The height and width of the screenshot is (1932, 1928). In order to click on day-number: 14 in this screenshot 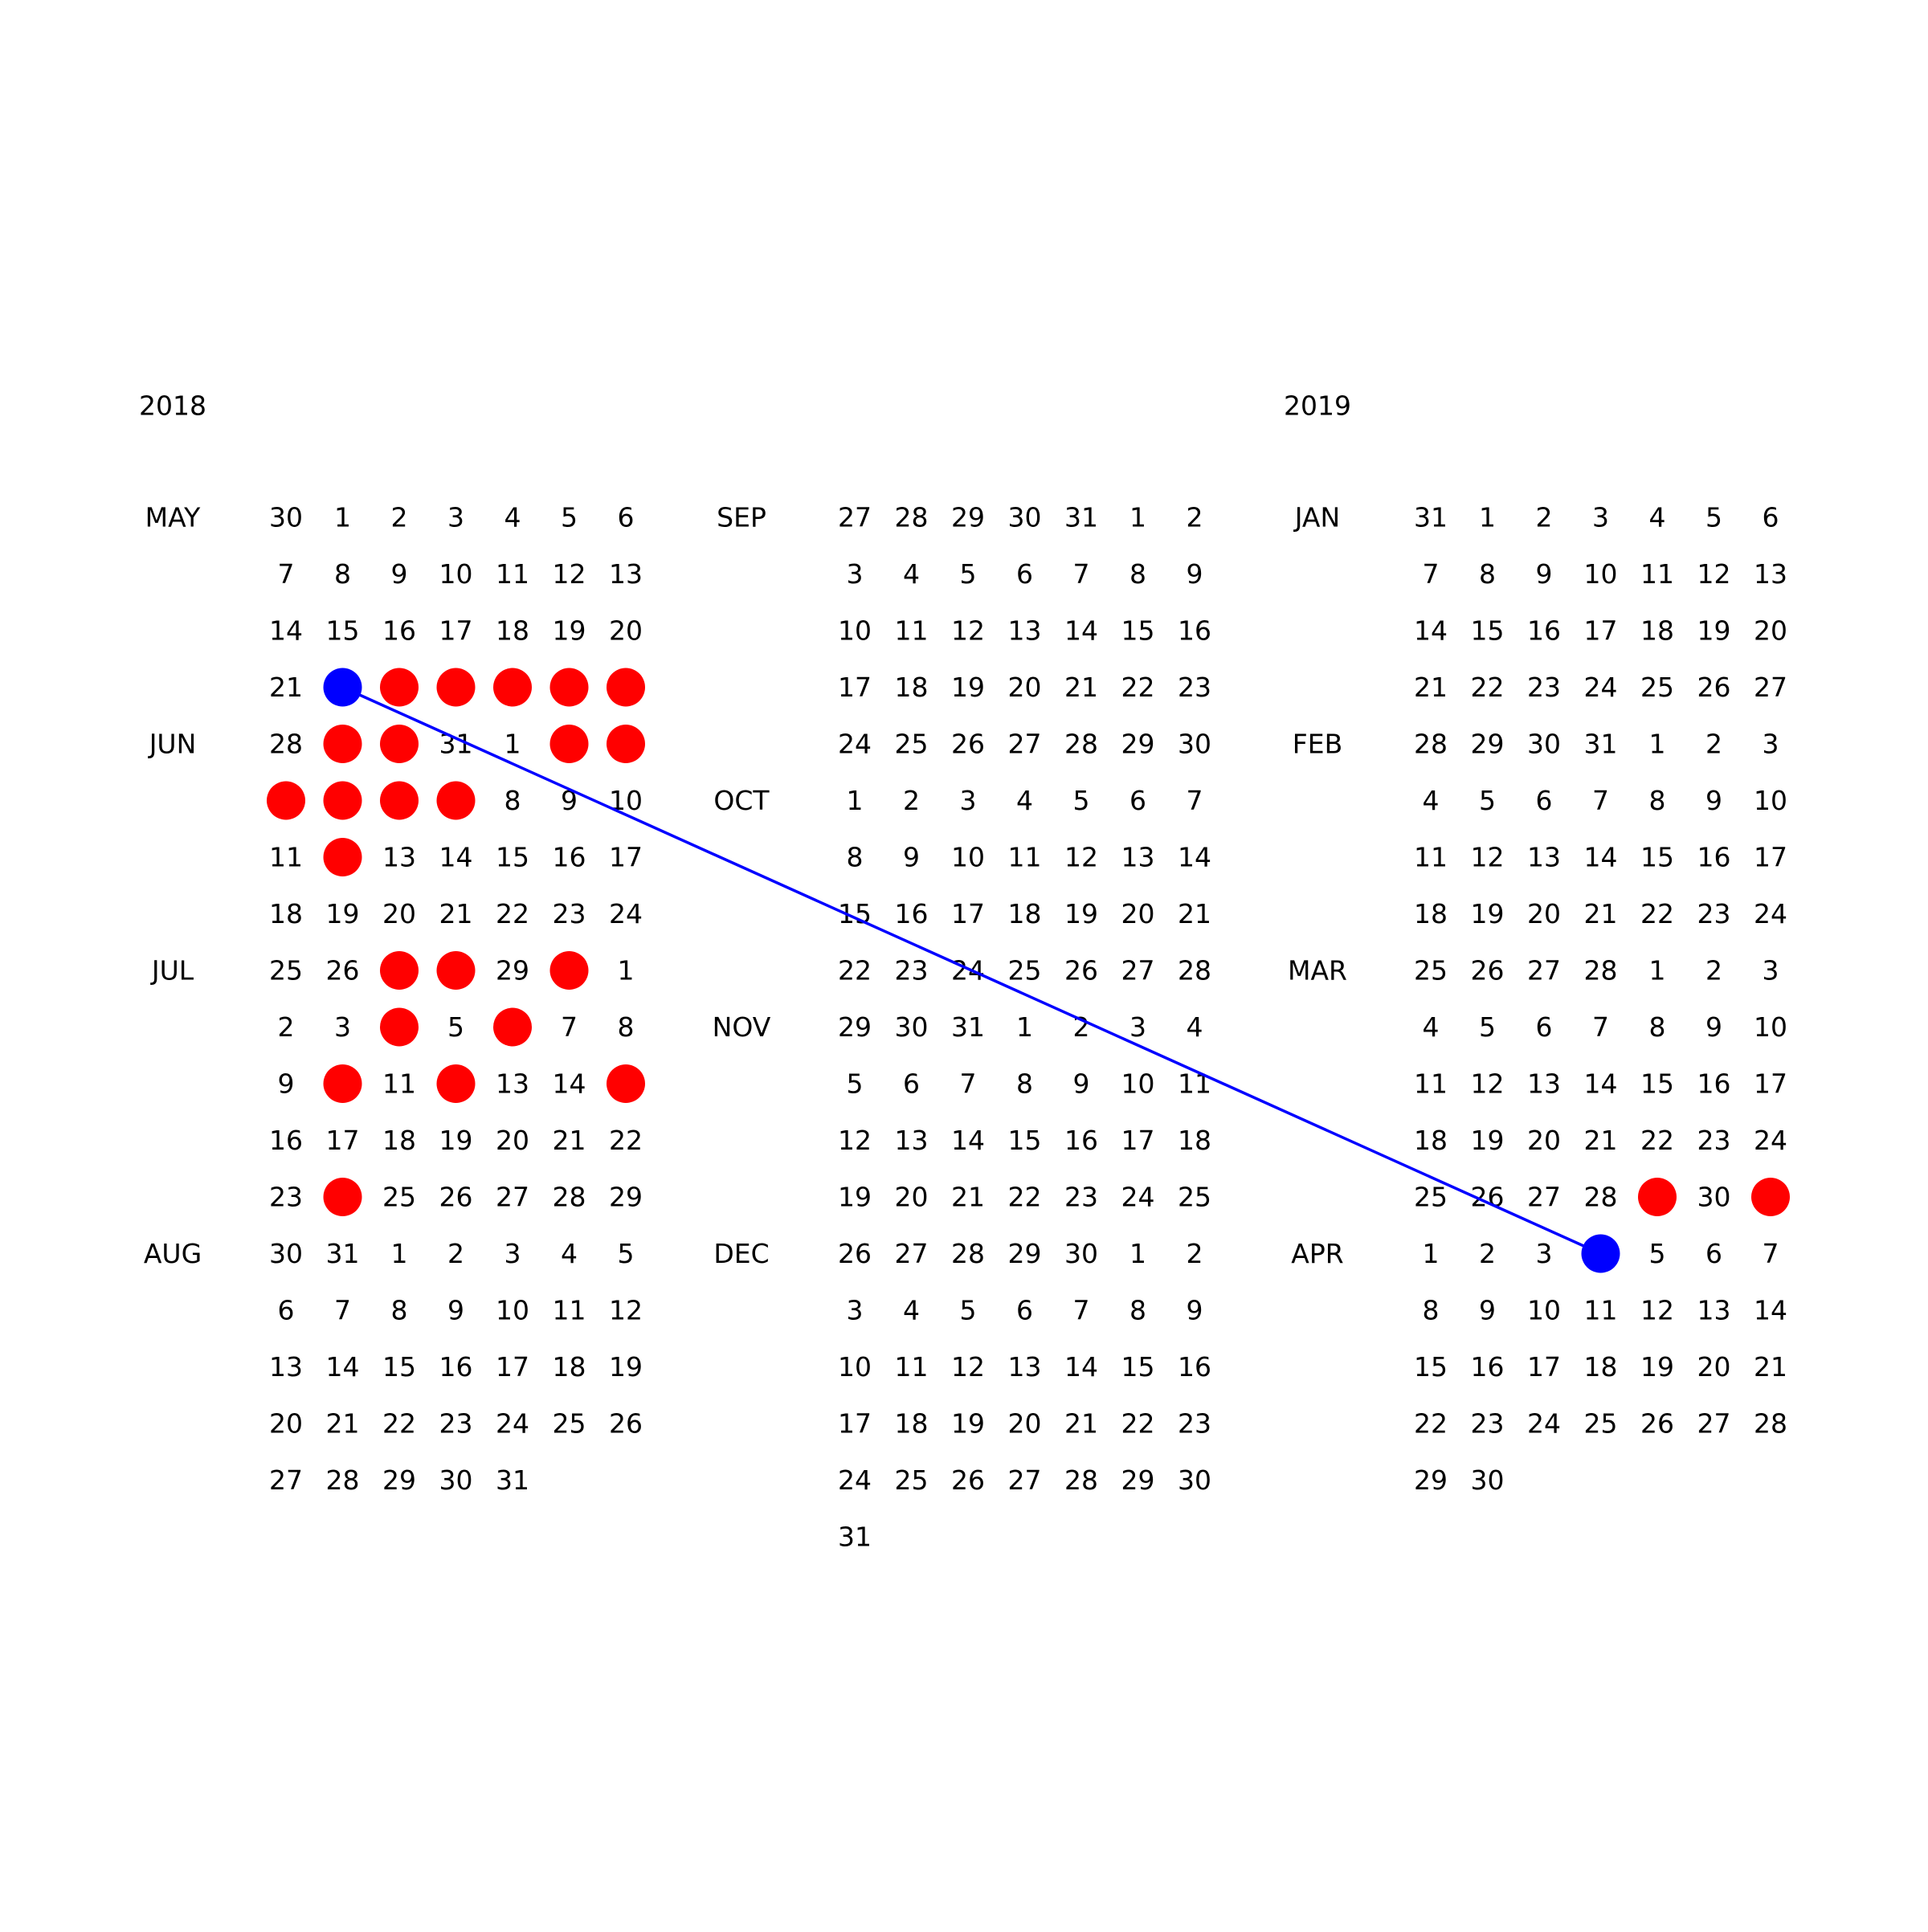, I will do `click(1081, 631)`.